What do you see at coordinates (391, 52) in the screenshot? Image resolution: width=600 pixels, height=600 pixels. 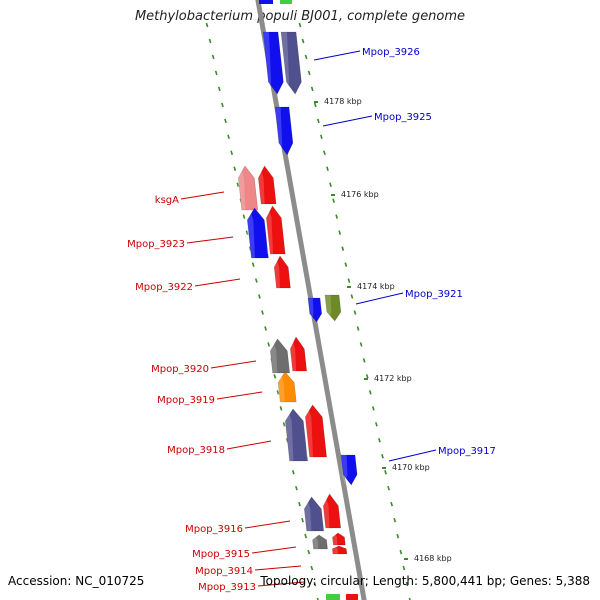 I see `gene-label-forward: Mpop_3926` at bounding box center [391, 52].